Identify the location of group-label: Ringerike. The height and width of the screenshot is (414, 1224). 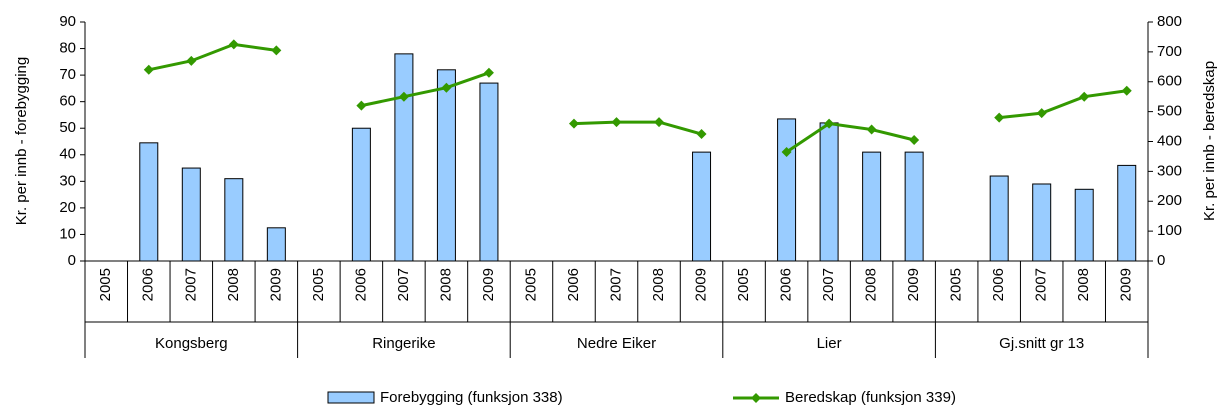
(403, 343).